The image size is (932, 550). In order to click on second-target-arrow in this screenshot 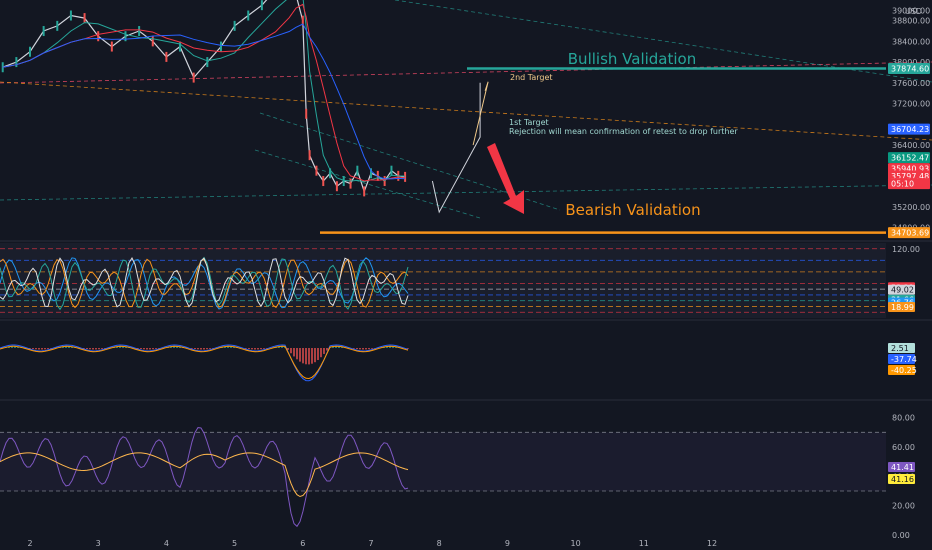, I will do `click(480, 113)`.